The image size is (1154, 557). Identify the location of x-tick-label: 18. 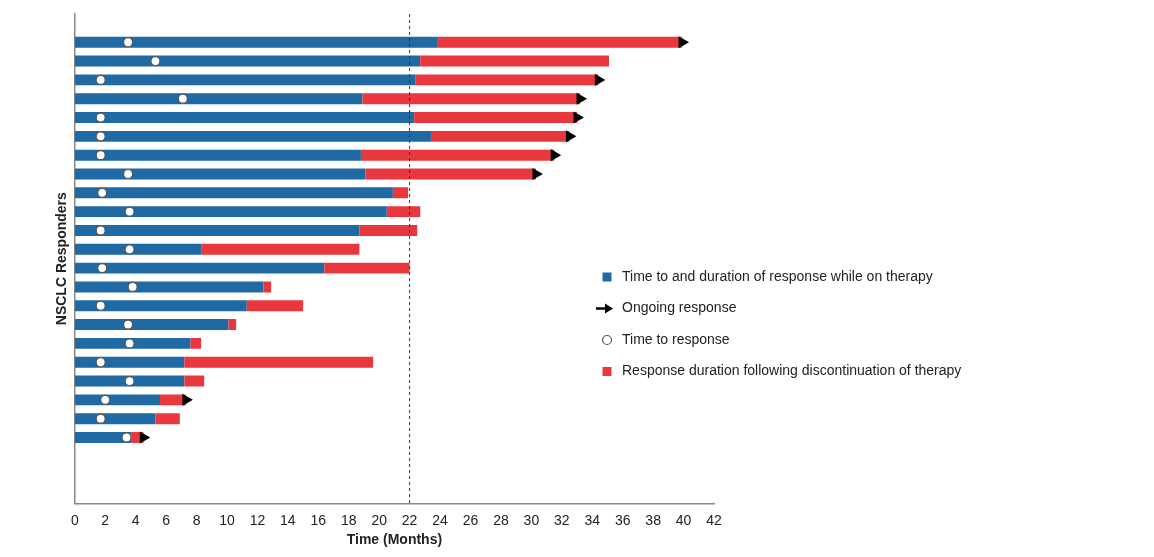
(348, 519).